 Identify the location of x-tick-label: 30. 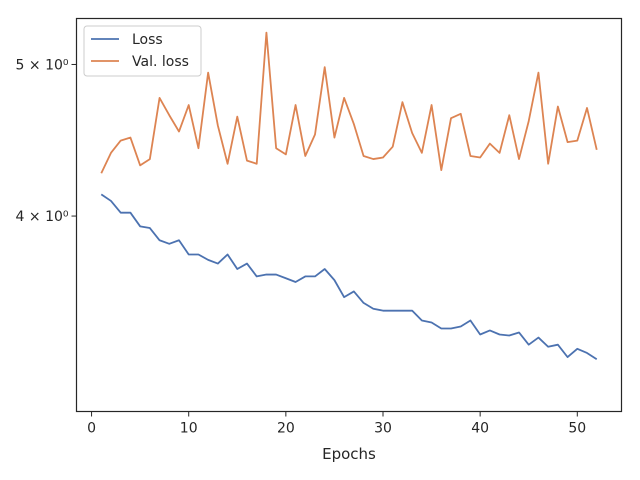
(383, 429).